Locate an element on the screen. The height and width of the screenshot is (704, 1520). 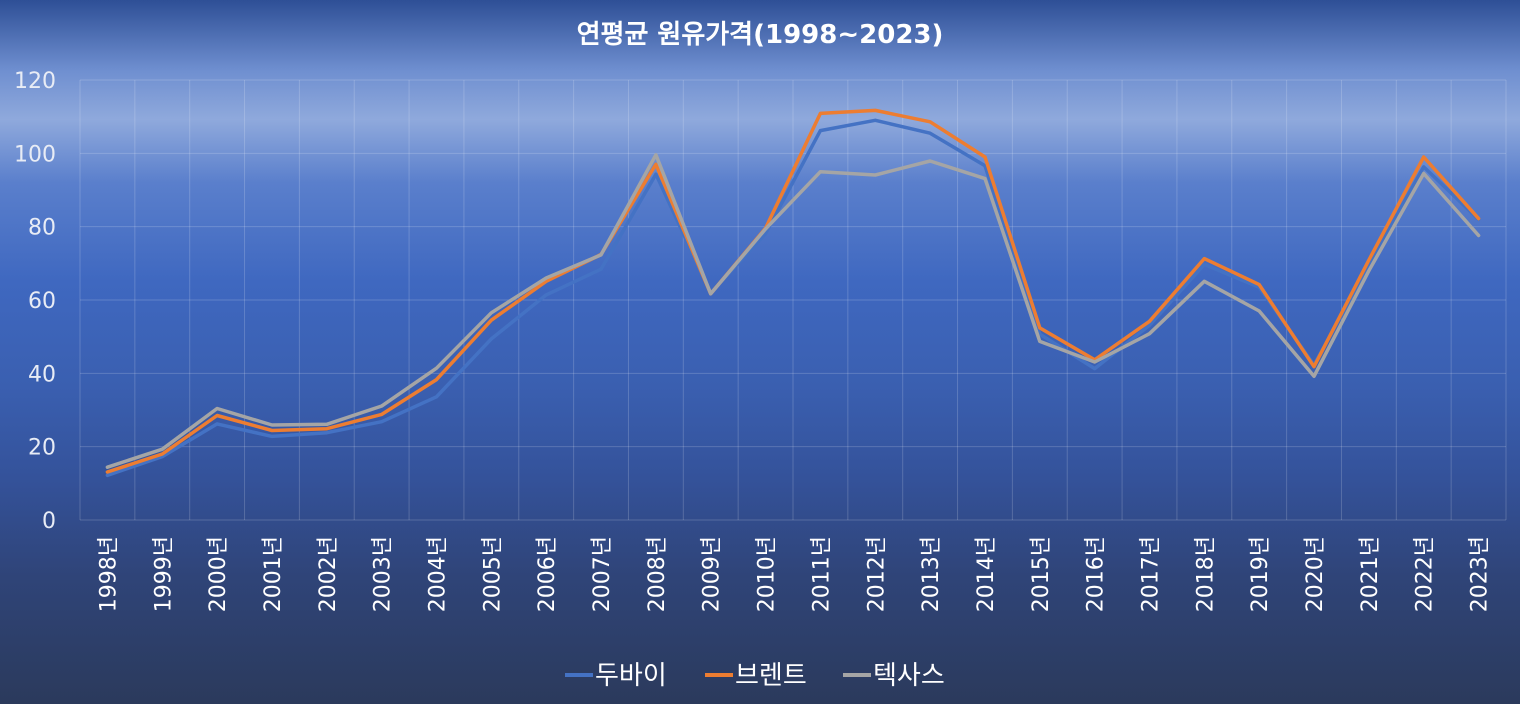
x-tick-label: 2020년 is located at coordinates (1315, 574).